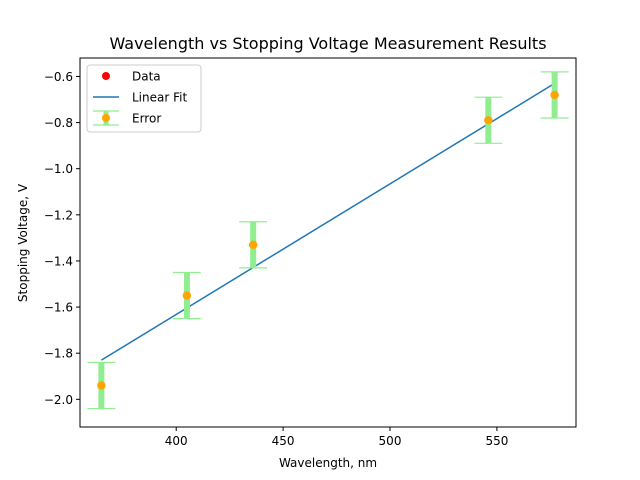 The image size is (640, 480). Describe the element at coordinates (106, 76) in the screenshot. I see `legend-marker-data` at that location.